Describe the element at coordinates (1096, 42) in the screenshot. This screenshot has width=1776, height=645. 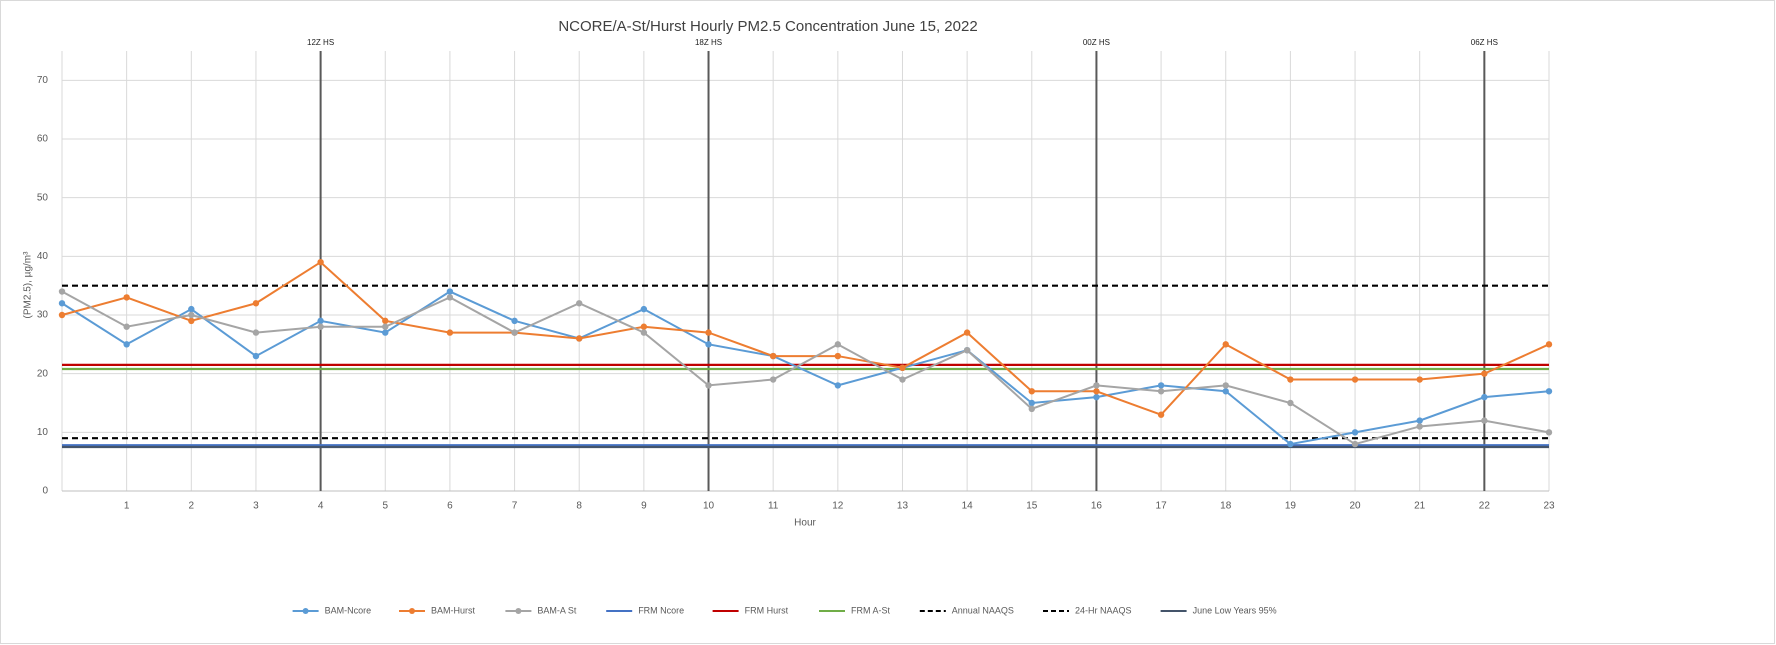
I see `marker-label: 00Z HS` at that location.